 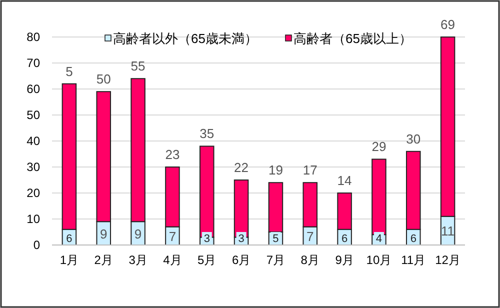 What do you see at coordinates (138, 260) in the screenshot?
I see `x-tick-label: 3月` at bounding box center [138, 260].